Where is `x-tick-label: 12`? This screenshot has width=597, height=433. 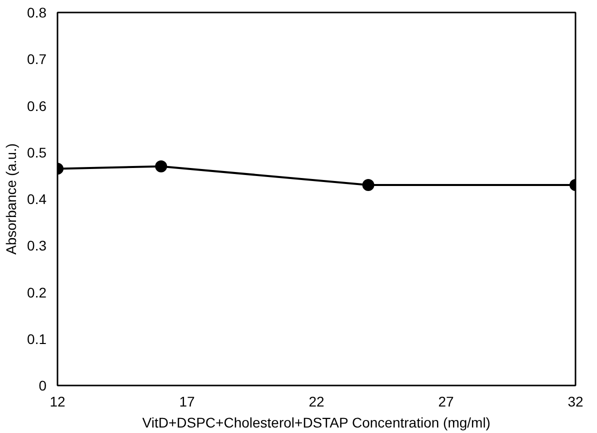
x-tick-label: 12 is located at coordinates (58, 402).